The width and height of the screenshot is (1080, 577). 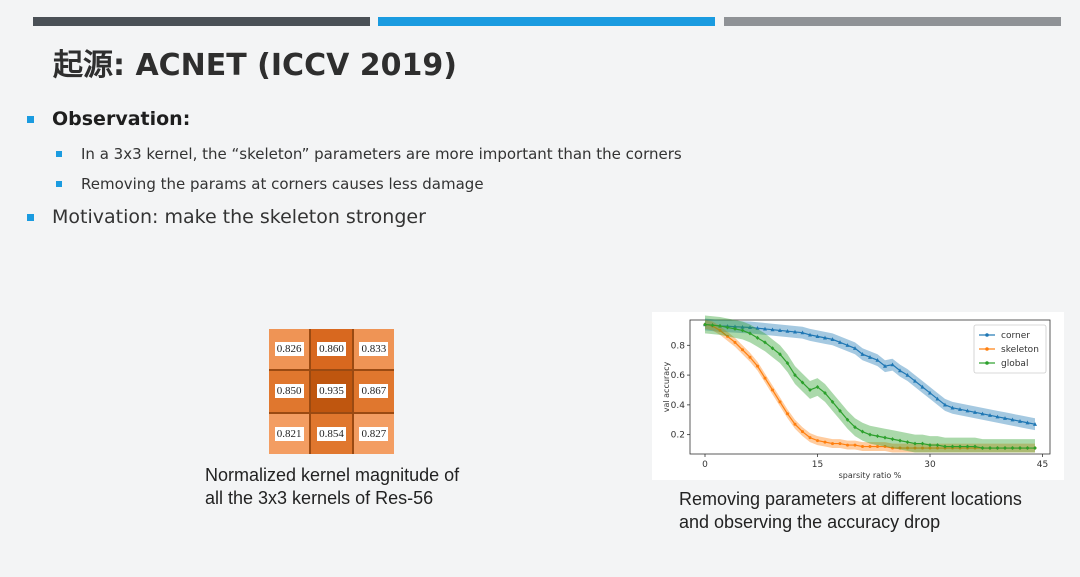 I want to click on observation-label: Observation:, so click(x=121, y=119).